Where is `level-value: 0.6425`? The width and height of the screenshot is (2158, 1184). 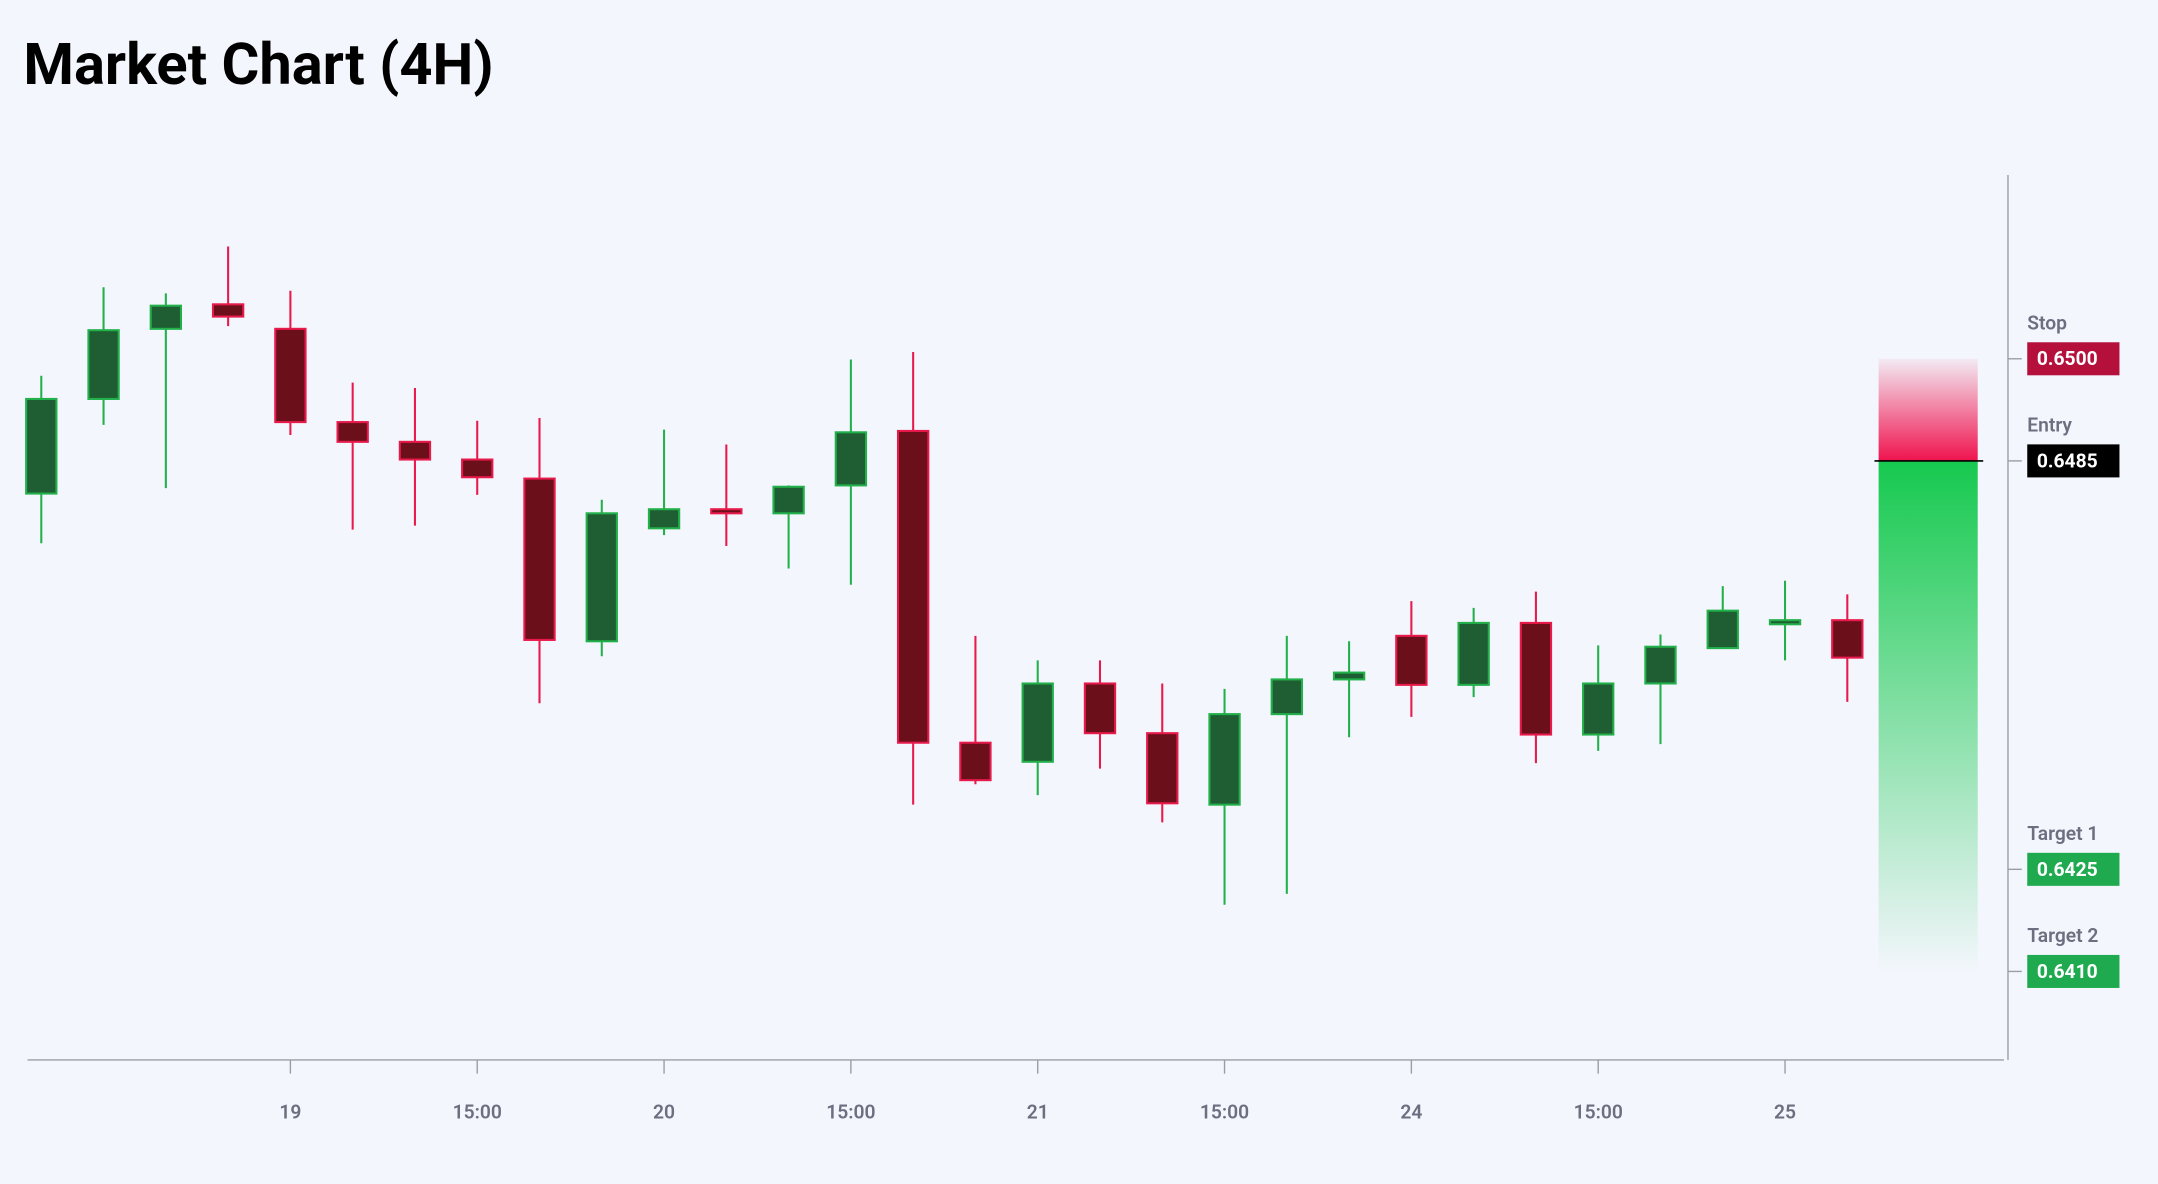 level-value: 0.6425 is located at coordinates (2067, 869).